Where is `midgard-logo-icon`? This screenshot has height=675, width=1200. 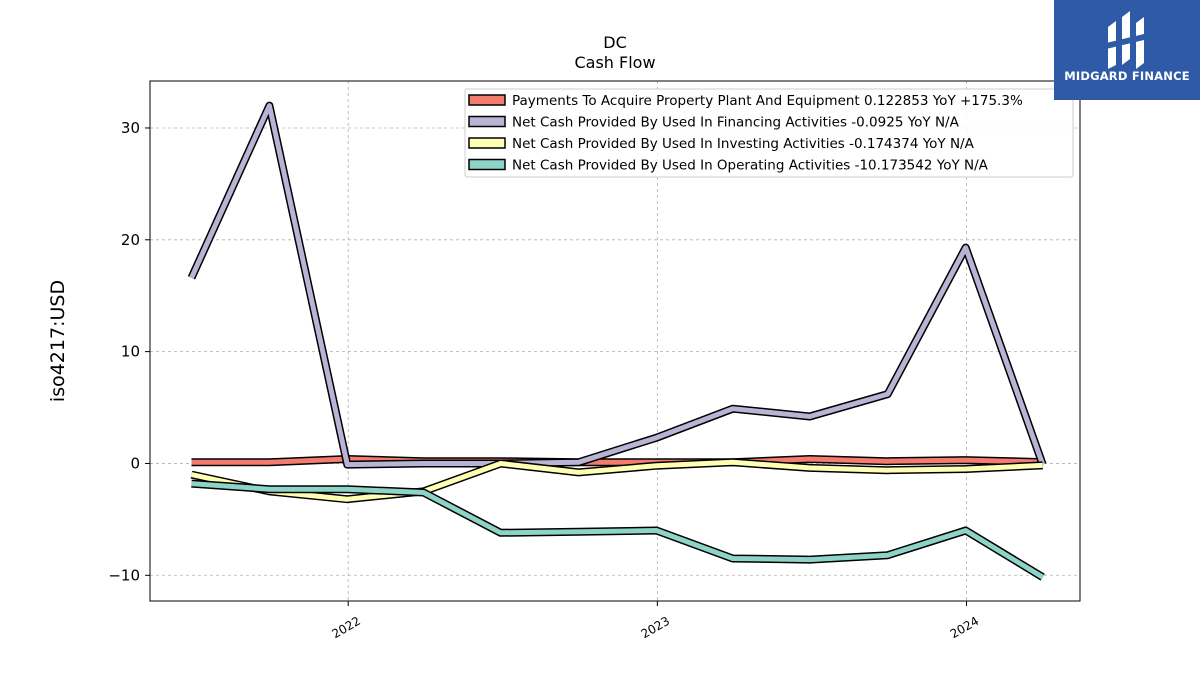 midgard-logo-icon is located at coordinates (1127, 40).